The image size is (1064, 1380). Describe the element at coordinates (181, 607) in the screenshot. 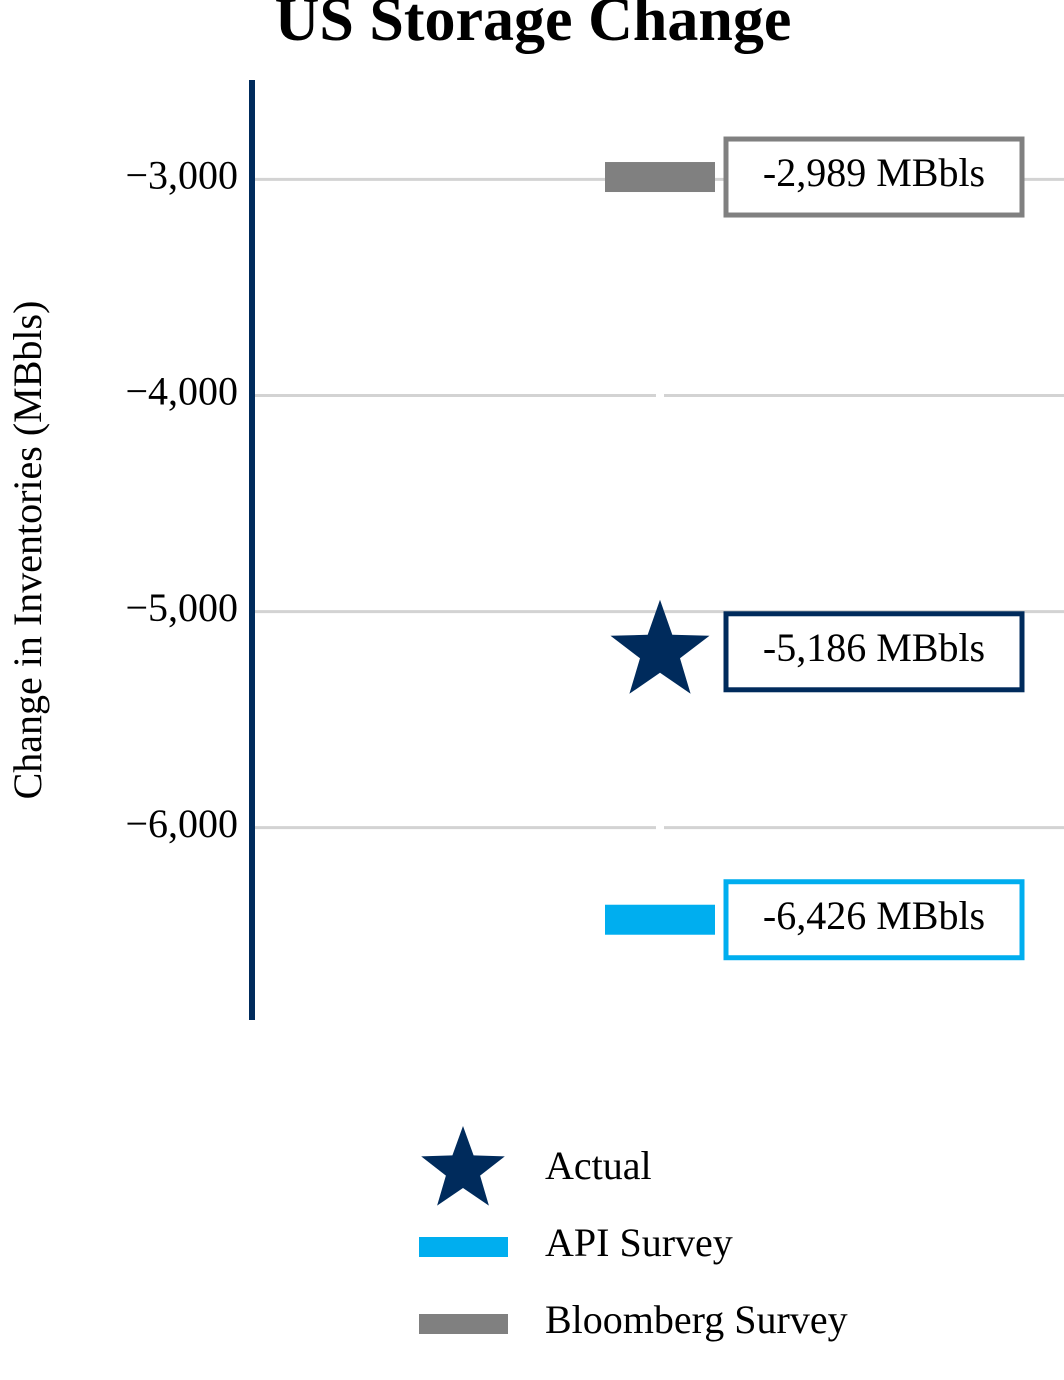

I see `y-tick-label: −5,000` at that location.